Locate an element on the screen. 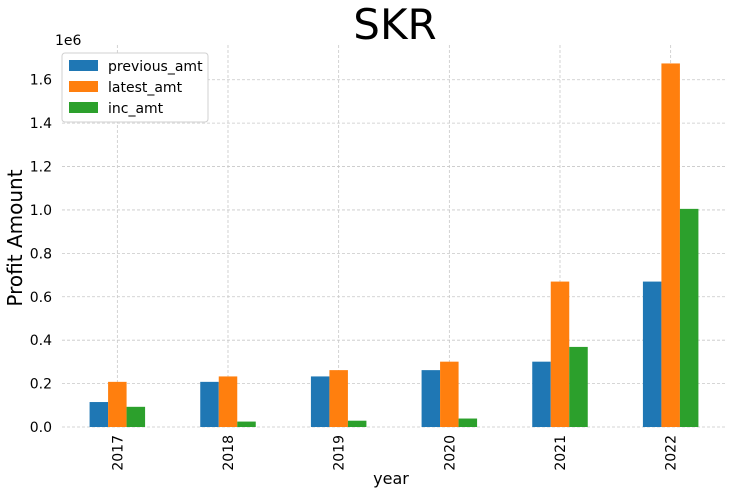  x-tick-label: 2022 is located at coordinates (672, 453).